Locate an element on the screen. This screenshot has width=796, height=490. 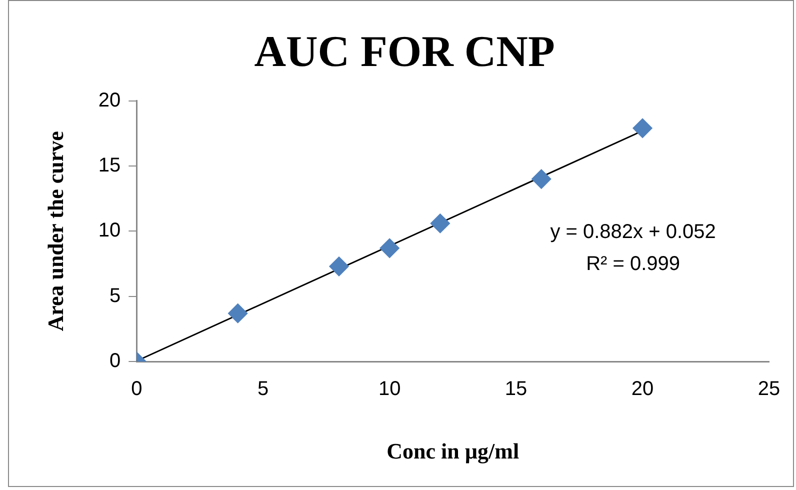
x-tick-label: 5 is located at coordinates (263, 389).